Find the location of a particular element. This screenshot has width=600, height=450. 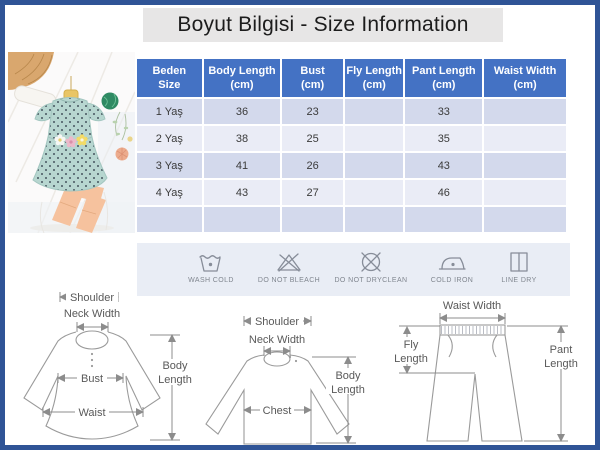

care-item: WASH COLD is located at coordinates (211, 266).